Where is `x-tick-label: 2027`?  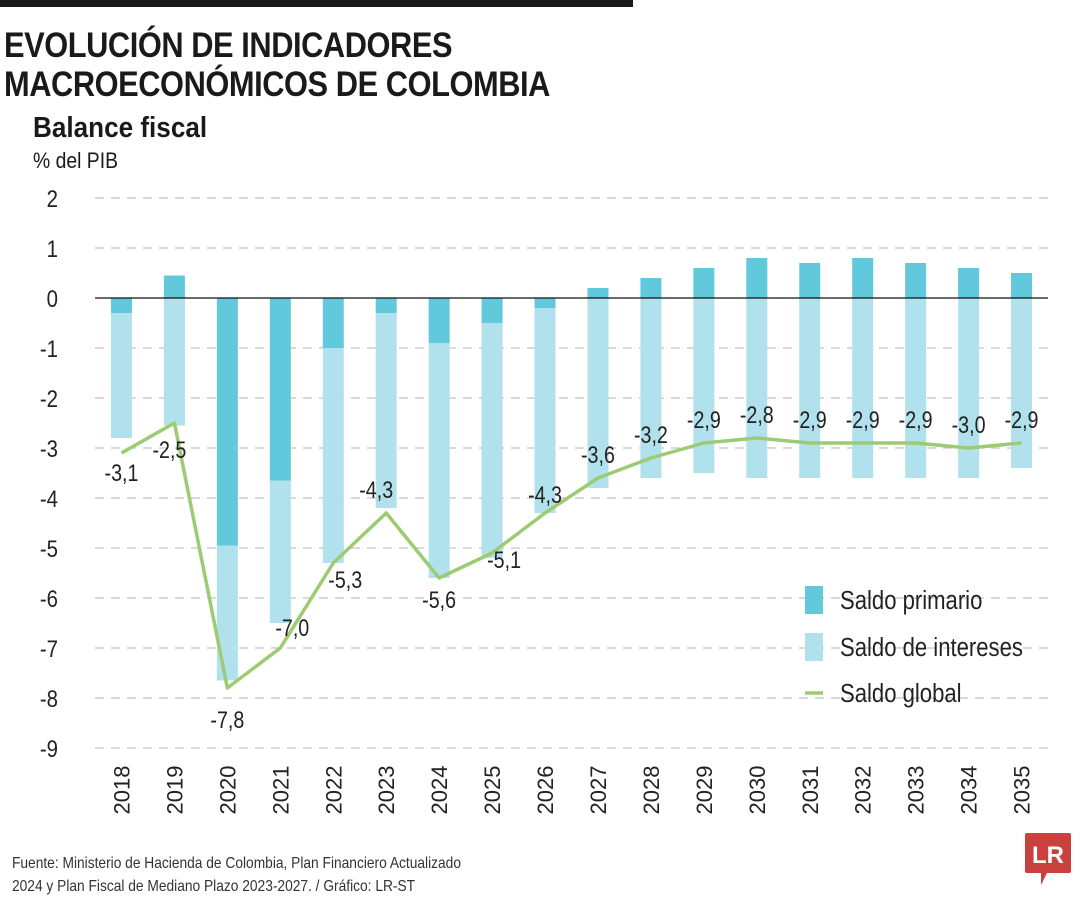
x-tick-label: 2027 is located at coordinates (598, 790).